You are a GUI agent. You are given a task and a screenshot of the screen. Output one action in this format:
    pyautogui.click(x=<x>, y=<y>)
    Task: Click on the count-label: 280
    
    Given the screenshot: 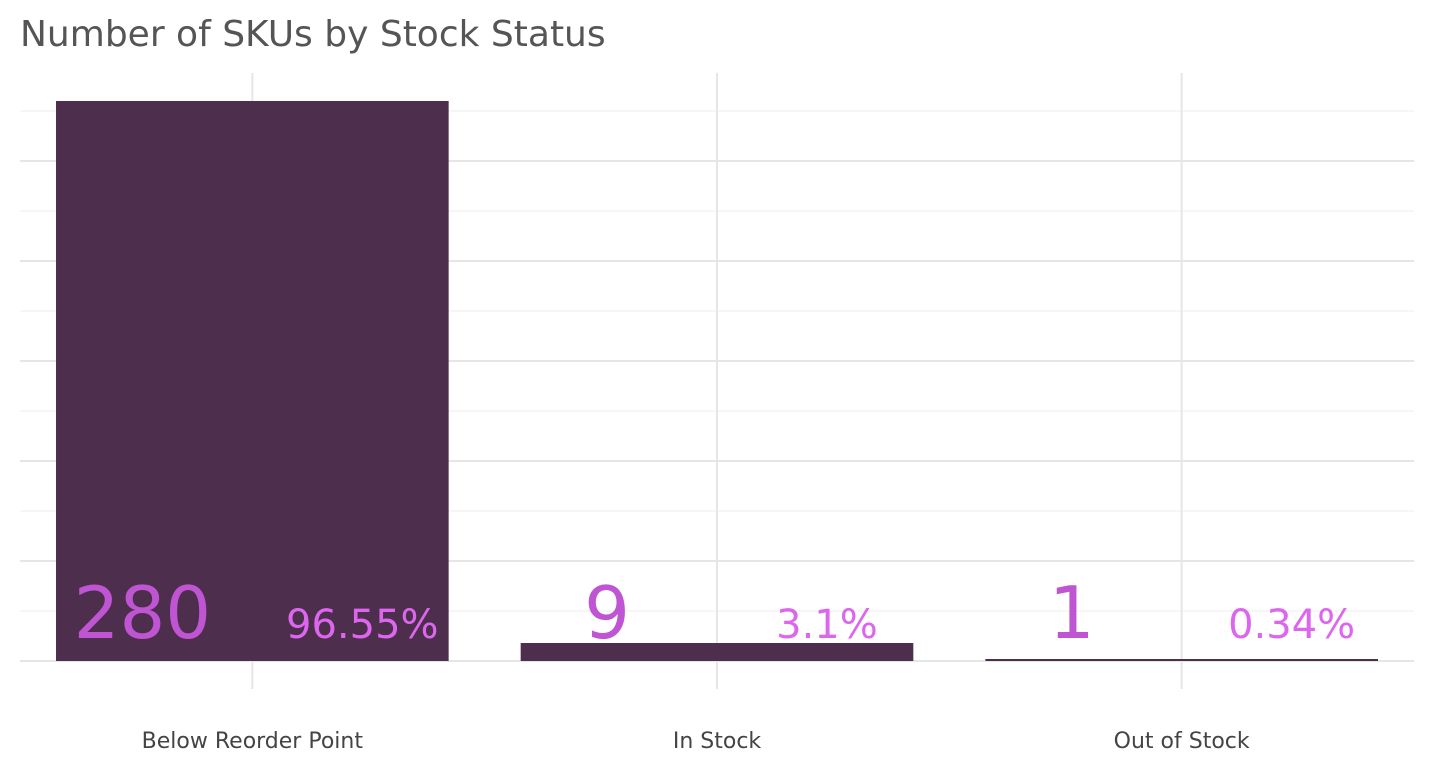 What is the action you would take?
    pyautogui.click(x=142, y=613)
    